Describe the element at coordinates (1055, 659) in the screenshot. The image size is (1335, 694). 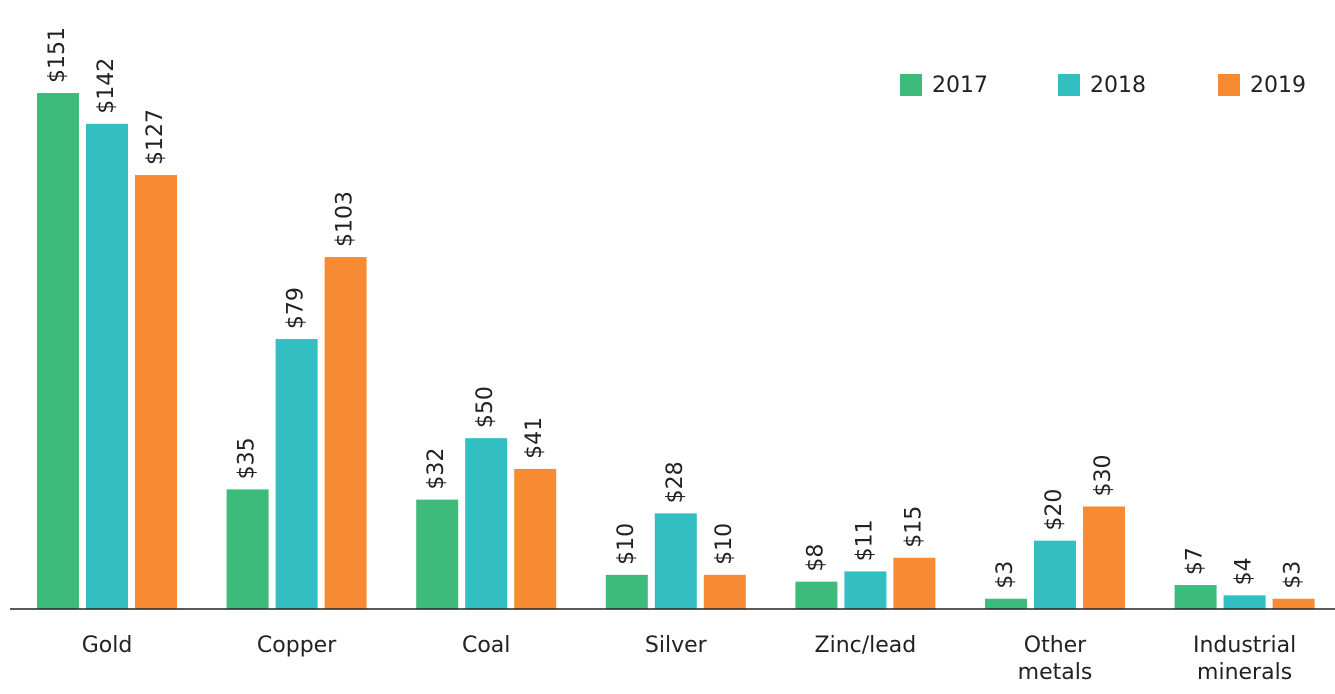
I see `x-tick-label: Other metals` at that location.